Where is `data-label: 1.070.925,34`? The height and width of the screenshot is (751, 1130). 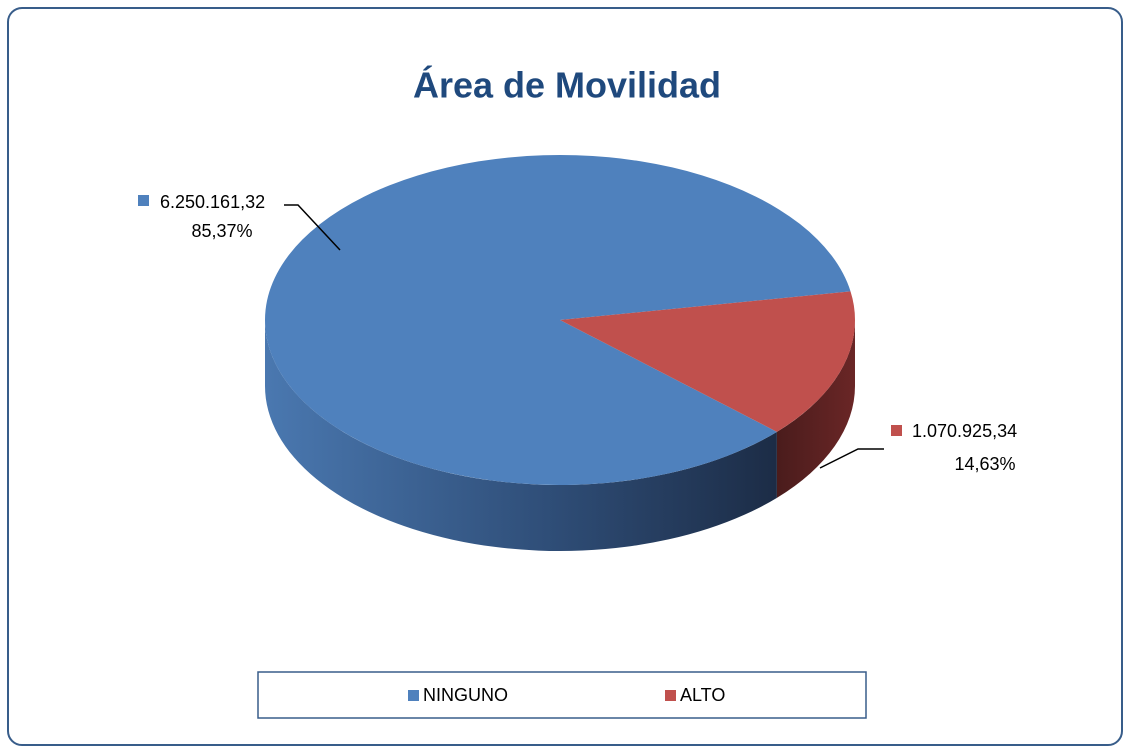 data-label: 1.070.925,34 is located at coordinates (964, 431).